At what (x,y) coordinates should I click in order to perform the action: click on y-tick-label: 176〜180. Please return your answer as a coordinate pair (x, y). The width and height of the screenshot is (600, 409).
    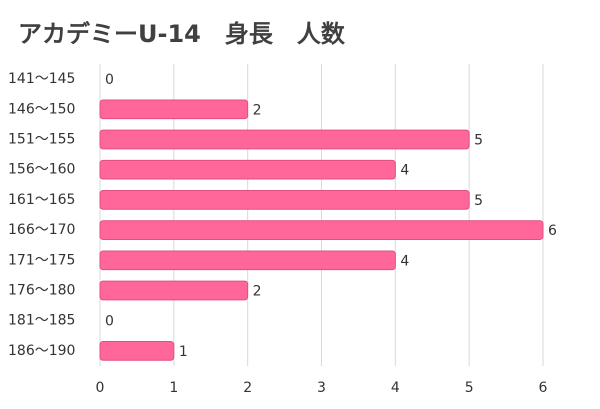
    Looking at the image, I should click on (41, 291).